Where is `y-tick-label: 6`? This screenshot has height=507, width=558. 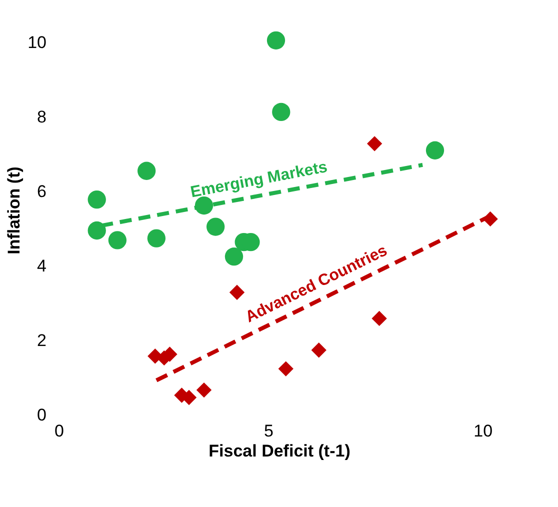
y-tick-label: 6 is located at coordinates (41, 191).